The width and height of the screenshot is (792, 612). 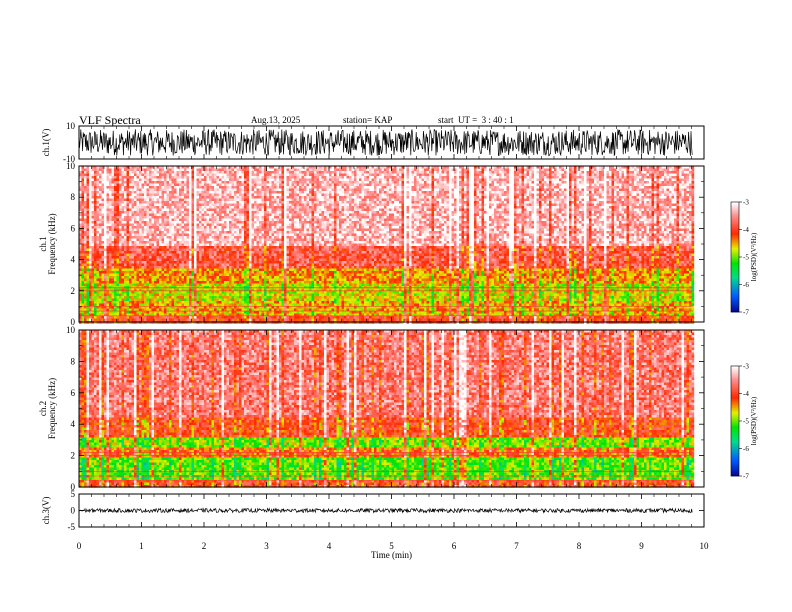 I want to click on ch2-spectrogram-ylabel: Frequency (kHz), so click(x=52, y=408).